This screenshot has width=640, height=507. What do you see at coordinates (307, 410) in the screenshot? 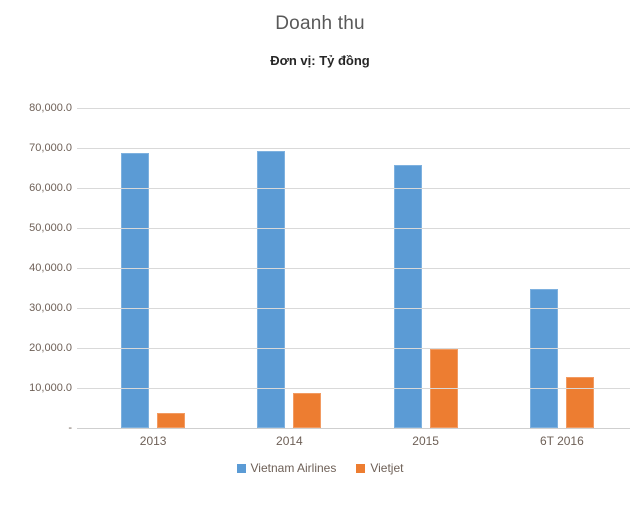
I see `bar-vietjet-2014` at bounding box center [307, 410].